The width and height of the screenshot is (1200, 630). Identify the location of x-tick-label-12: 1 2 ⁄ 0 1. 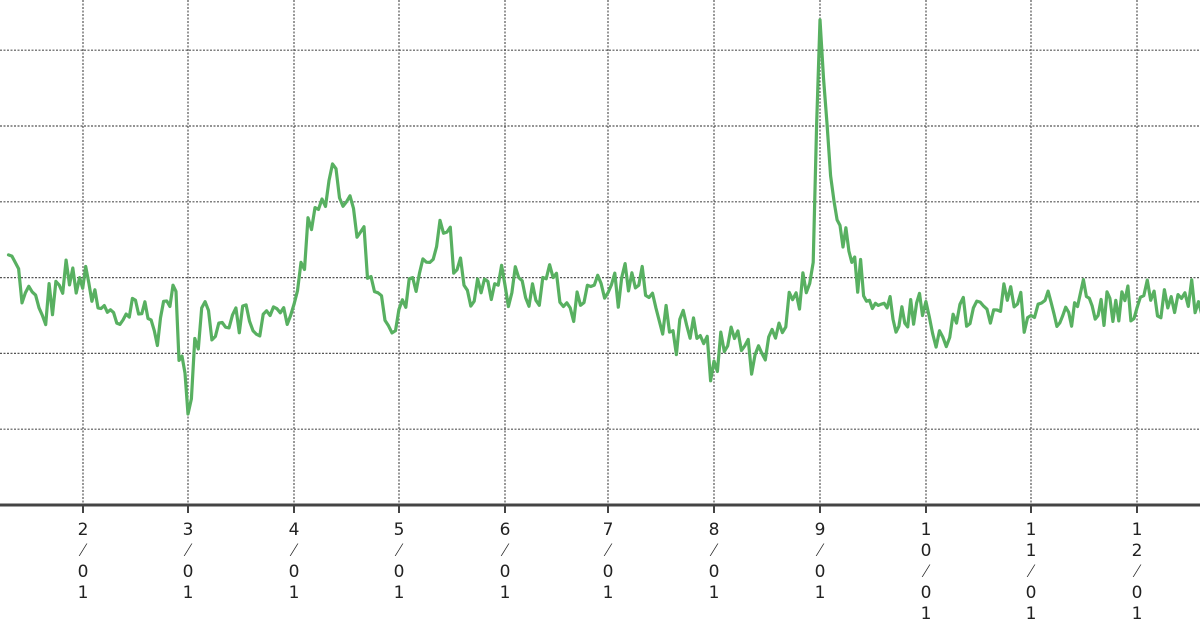
(1137, 572).